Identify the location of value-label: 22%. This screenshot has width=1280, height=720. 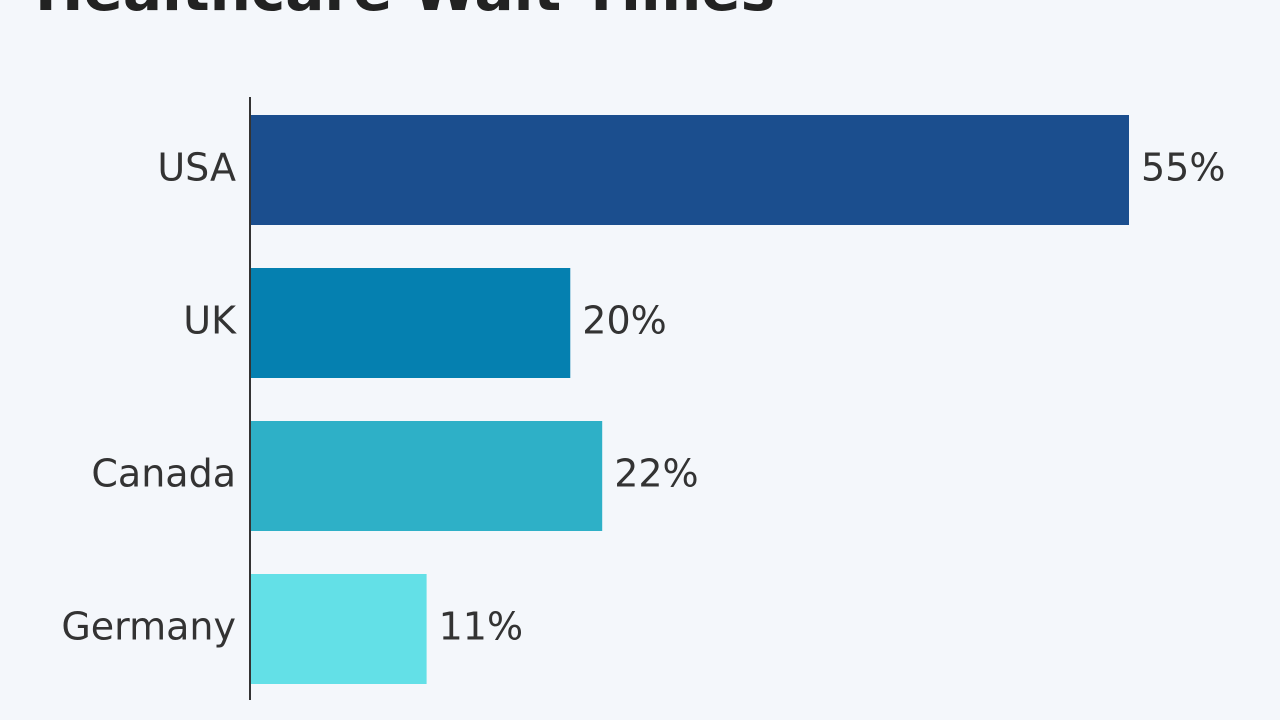
(656, 474).